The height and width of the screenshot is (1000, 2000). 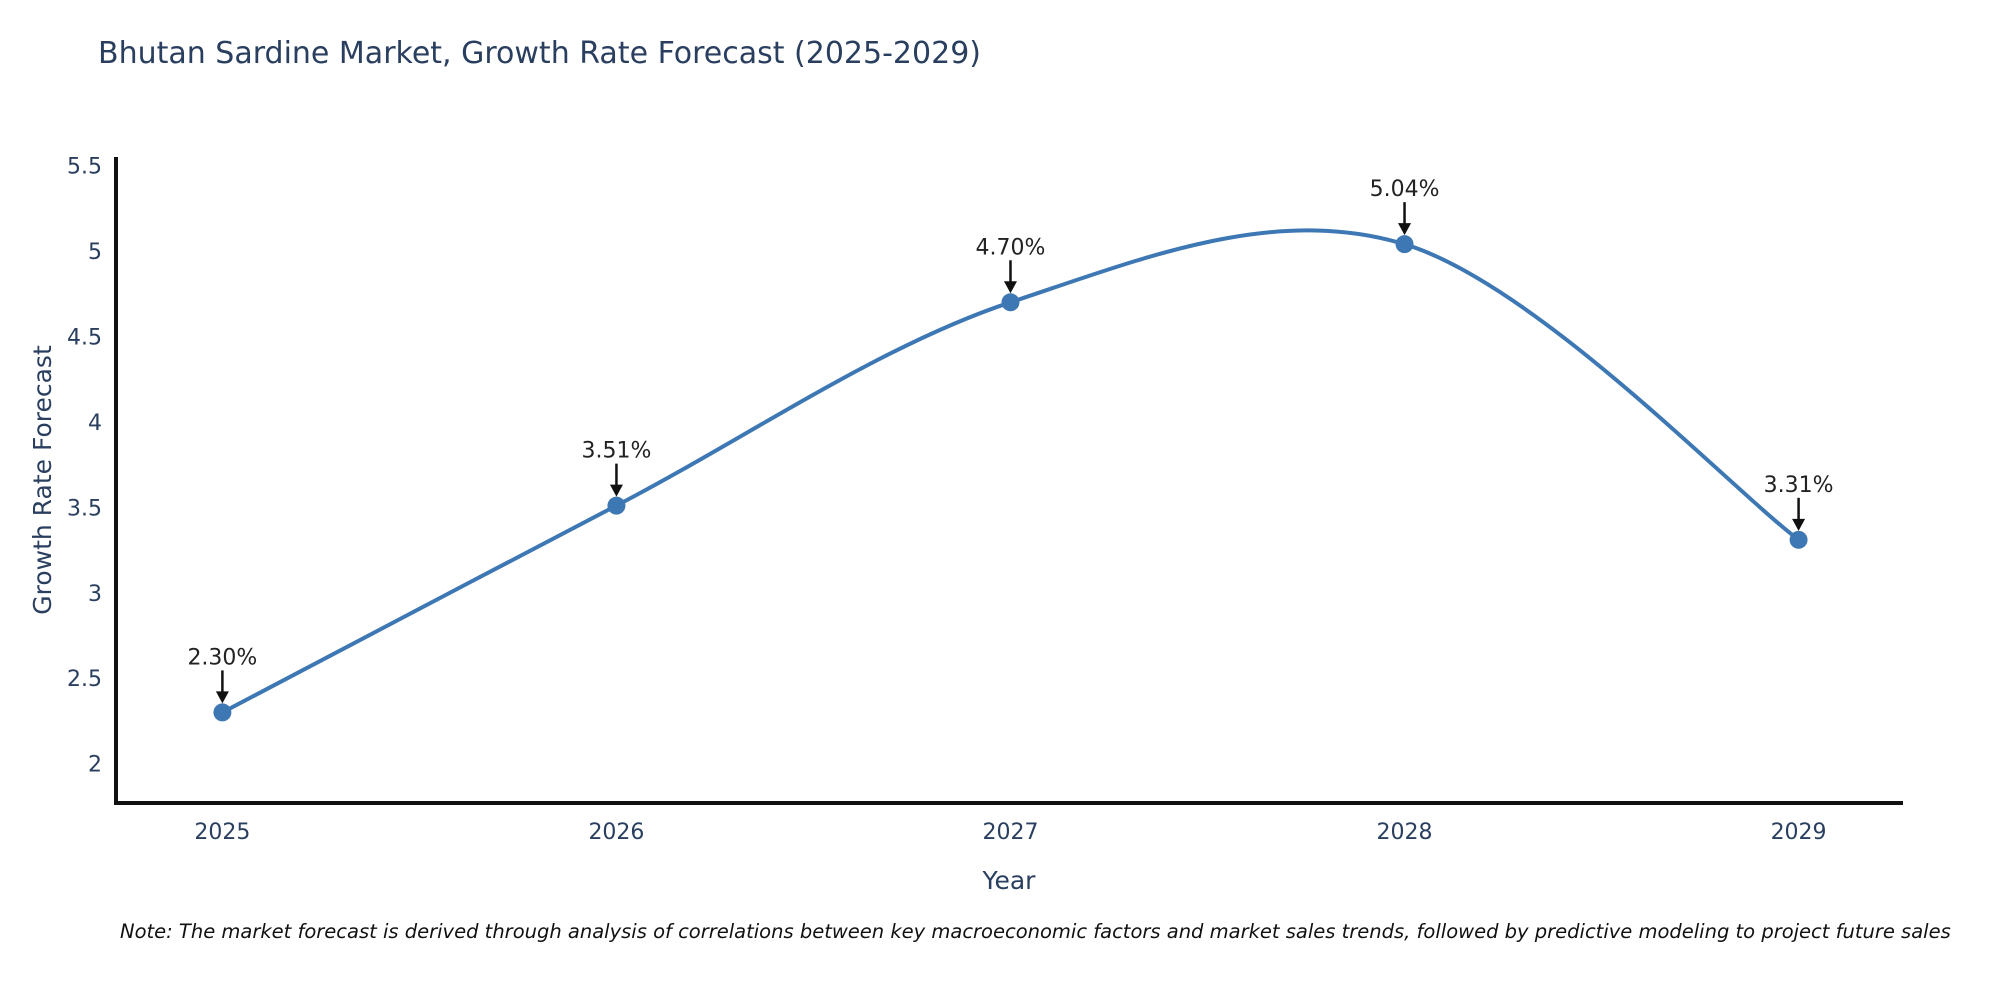 What do you see at coordinates (1405, 832) in the screenshot?
I see `x-tick-label: 2028` at bounding box center [1405, 832].